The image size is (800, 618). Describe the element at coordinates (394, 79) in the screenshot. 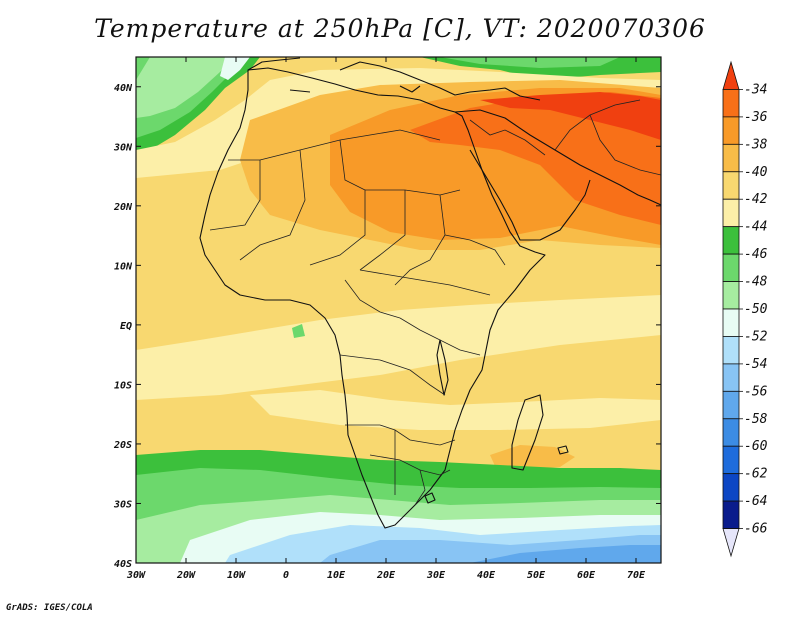

I see `europe-coastline` at that location.